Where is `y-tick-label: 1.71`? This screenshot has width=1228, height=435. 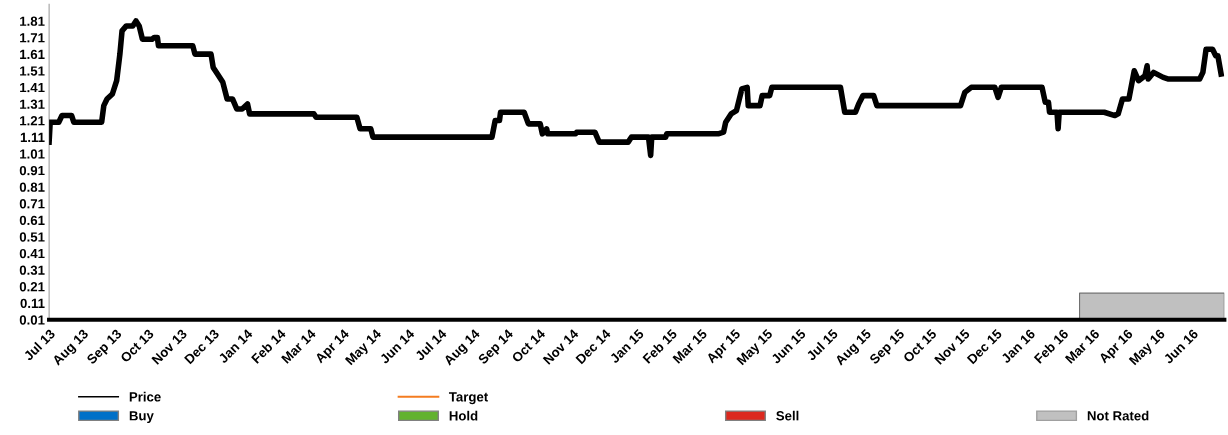
y-tick-label: 1.71 is located at coordinates (32, 38).